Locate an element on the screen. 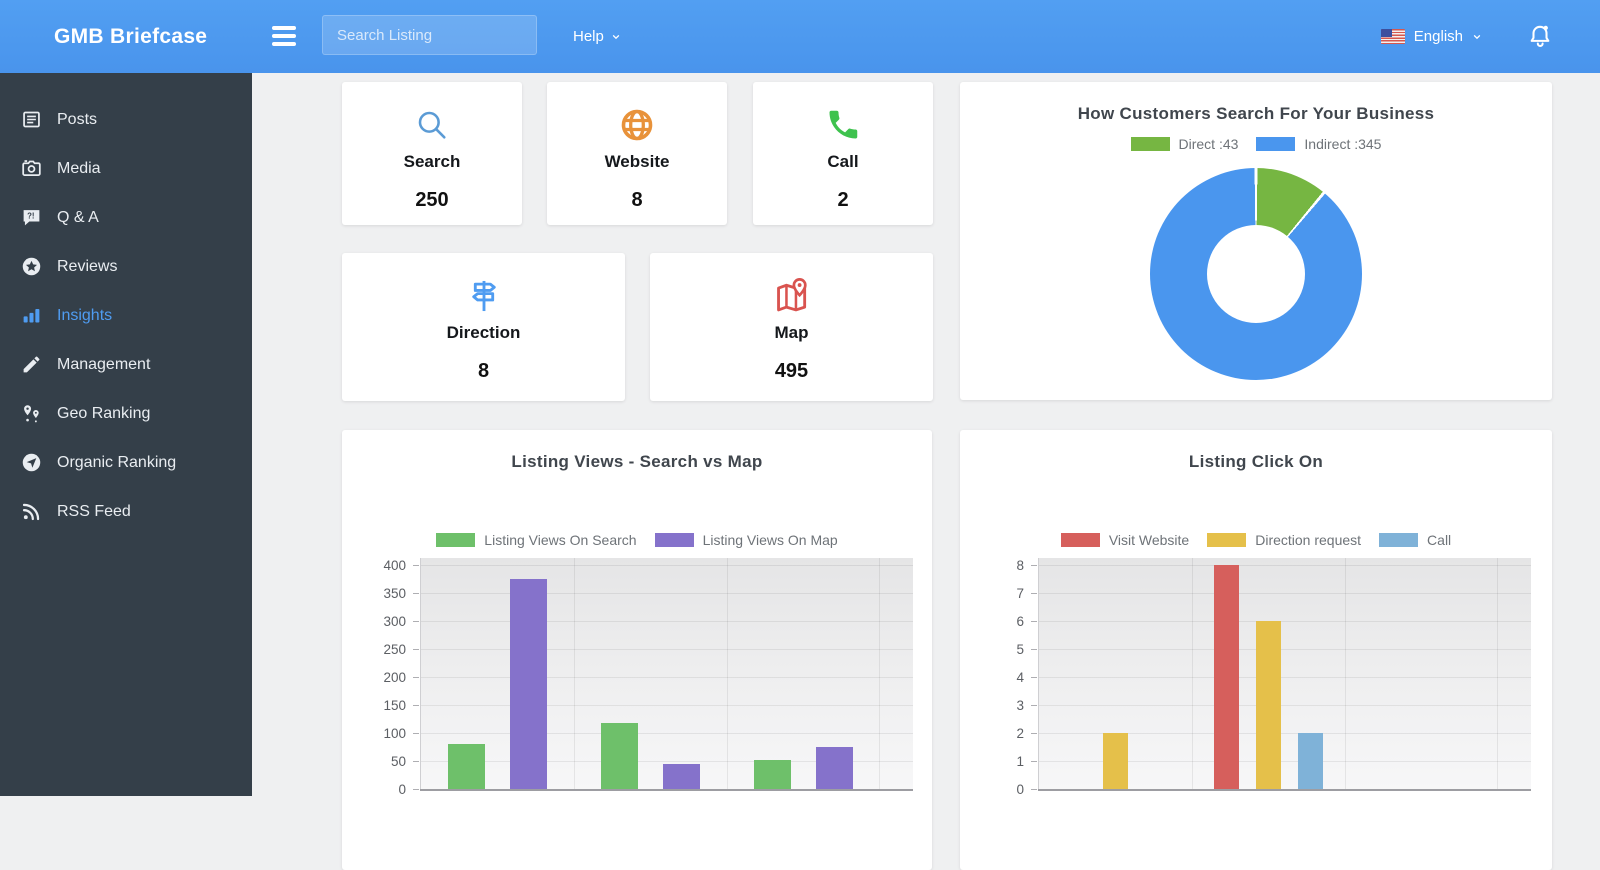 Image resolution: width=1600 pixels, height=870 pixels. y-tick-label: 150 is located at coordinates (394, 705).